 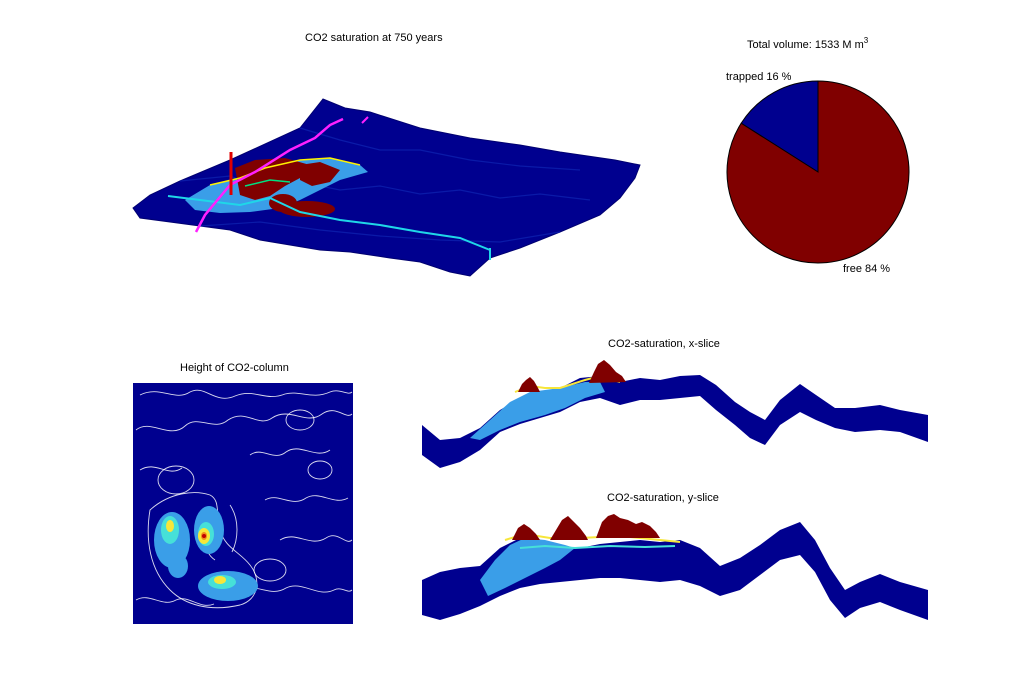 I want to click on pie-label-free: free 84 %, so click(x=867, y=269).